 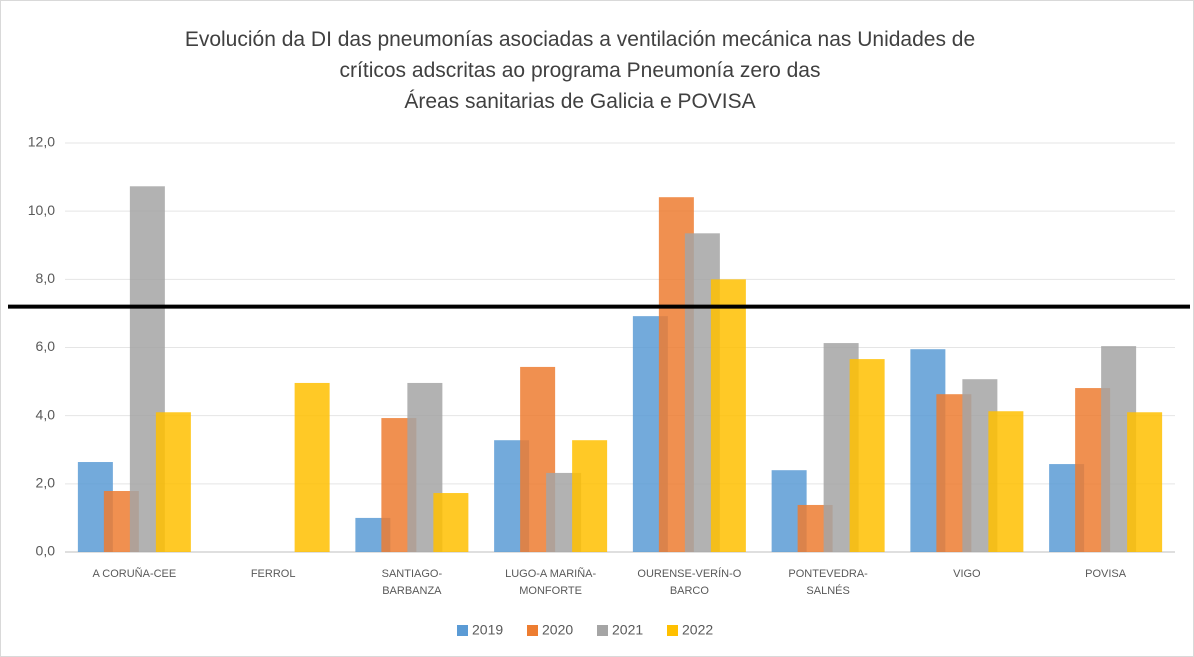 I want to click on x-tick-label: VIGO, so click(x=967, y=574).